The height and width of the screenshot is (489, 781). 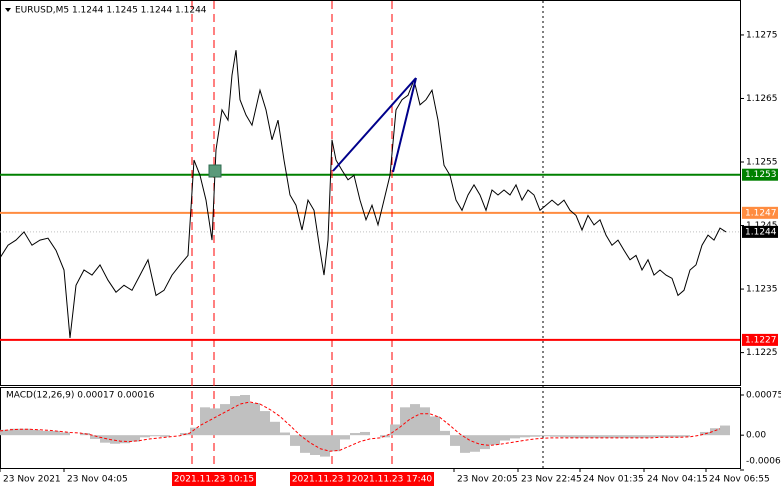 What do you see at coordinates (360, 426) in the screenshot?
I see `signal-line` at bounding box center [360, 426].